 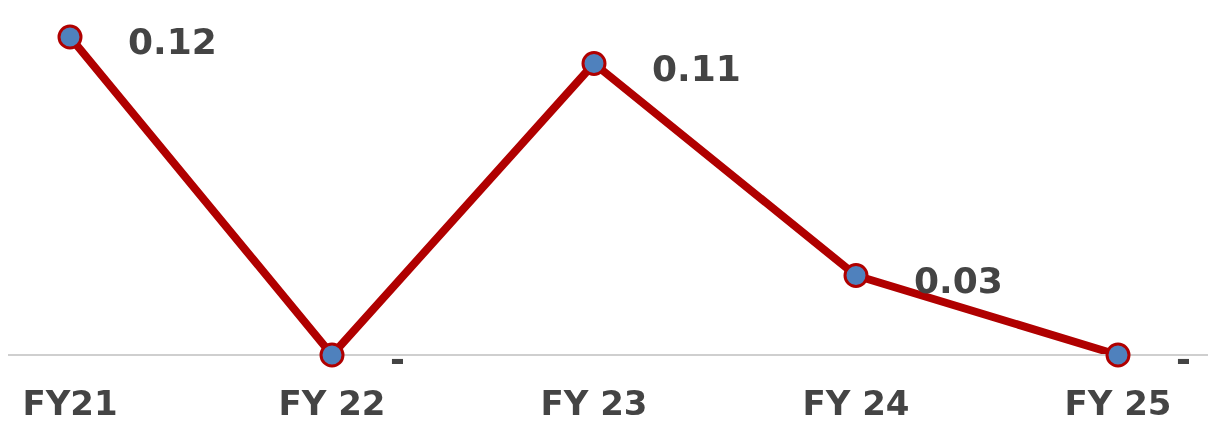 I want to click on data-label: 0.03, so click(x=958, y=280).